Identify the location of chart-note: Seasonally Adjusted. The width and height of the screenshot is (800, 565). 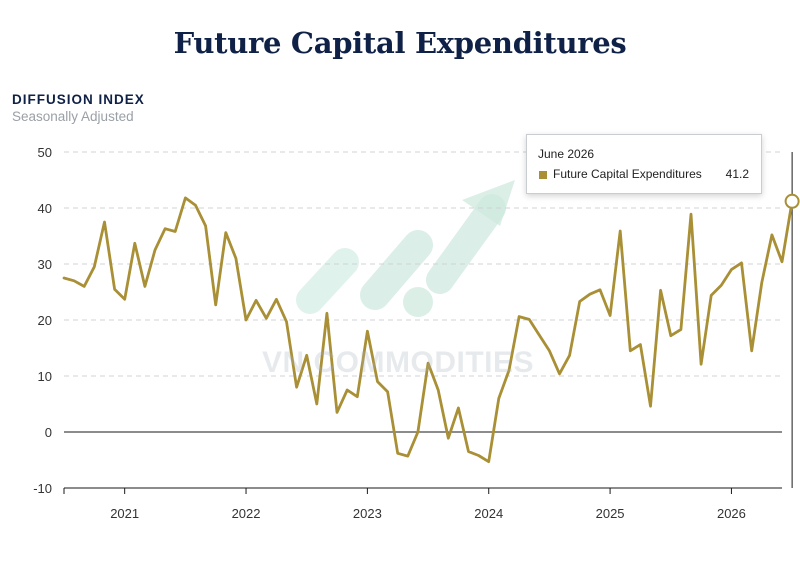
(73, 116).